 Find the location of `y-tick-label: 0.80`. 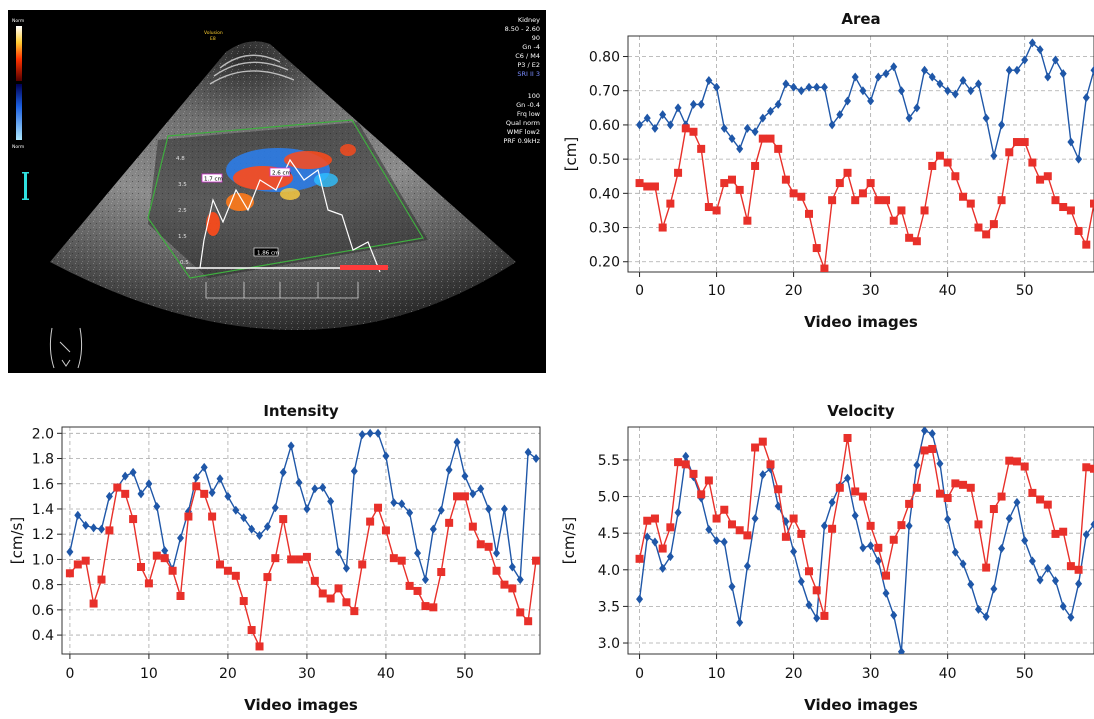

y-tick-label: 0.80 is located at coordinates (604, 58).